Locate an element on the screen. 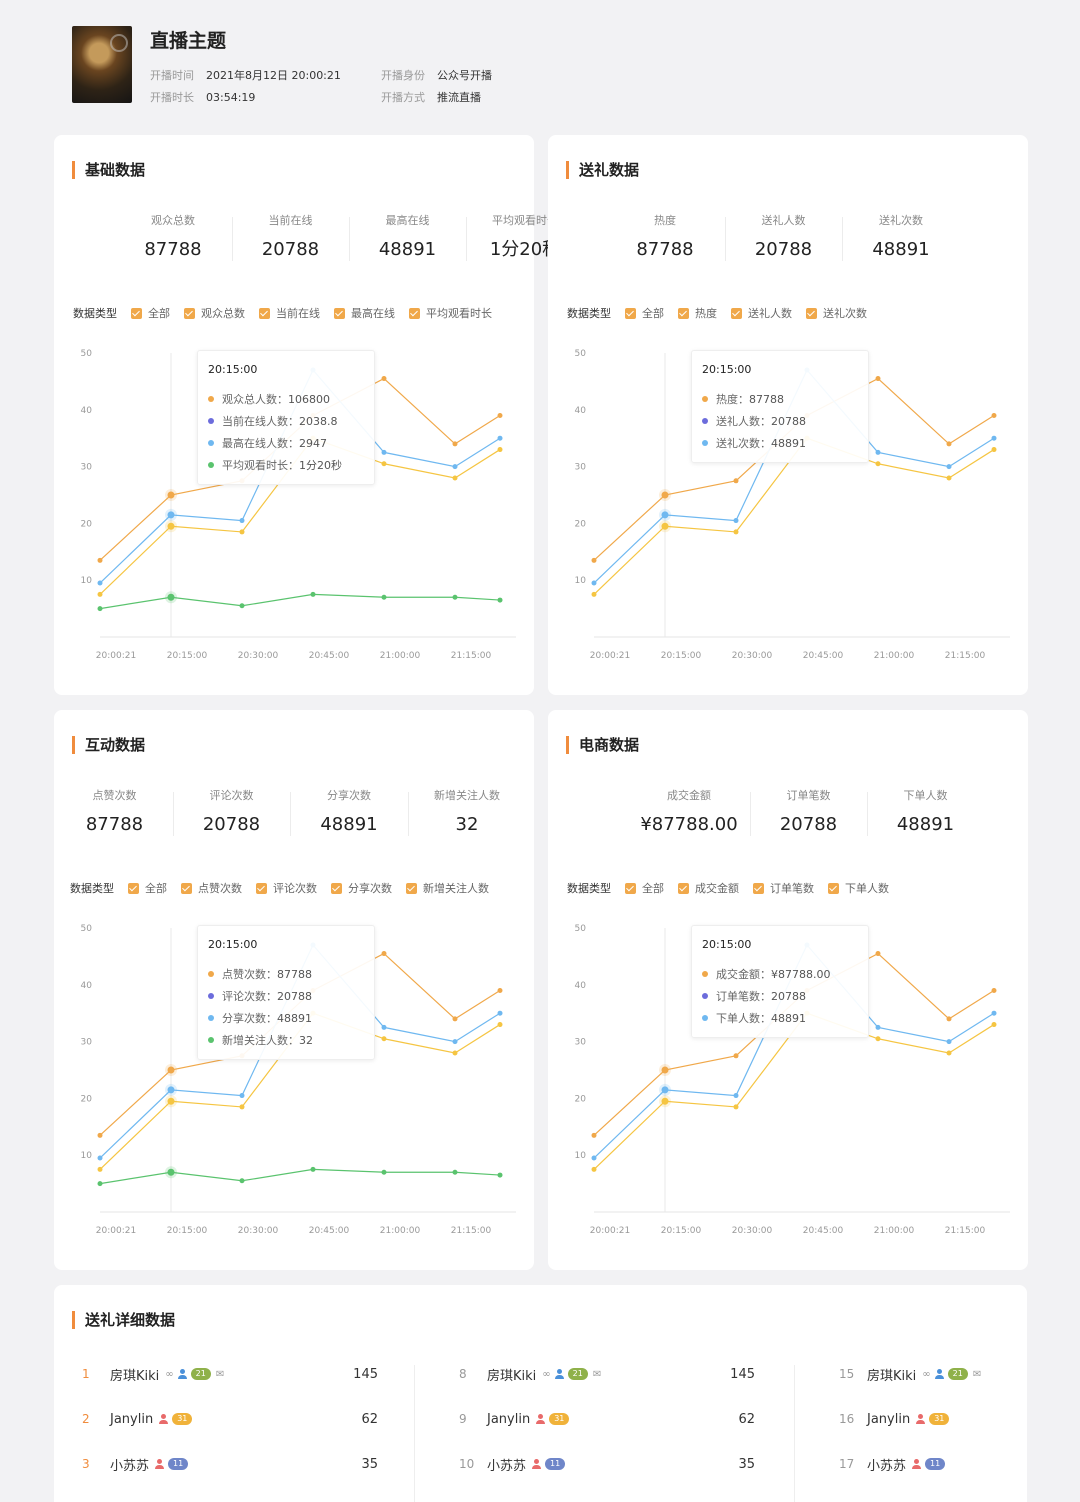  gift-row: 3 小苏苏 11 35 is located at coordinates (252, 1464).